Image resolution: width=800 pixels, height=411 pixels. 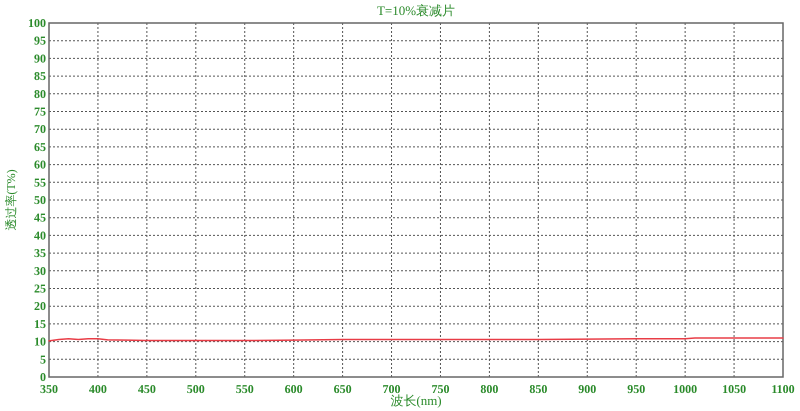 I want to click on x-tick-label: 500, so click(x=195, y=389).